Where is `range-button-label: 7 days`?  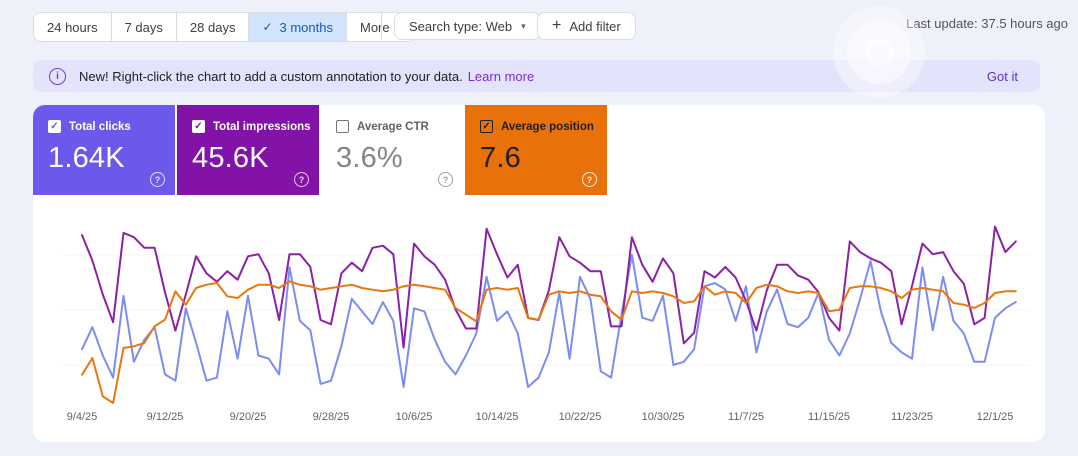 range-button-label: 7 days is located at coordinates (143, 27).